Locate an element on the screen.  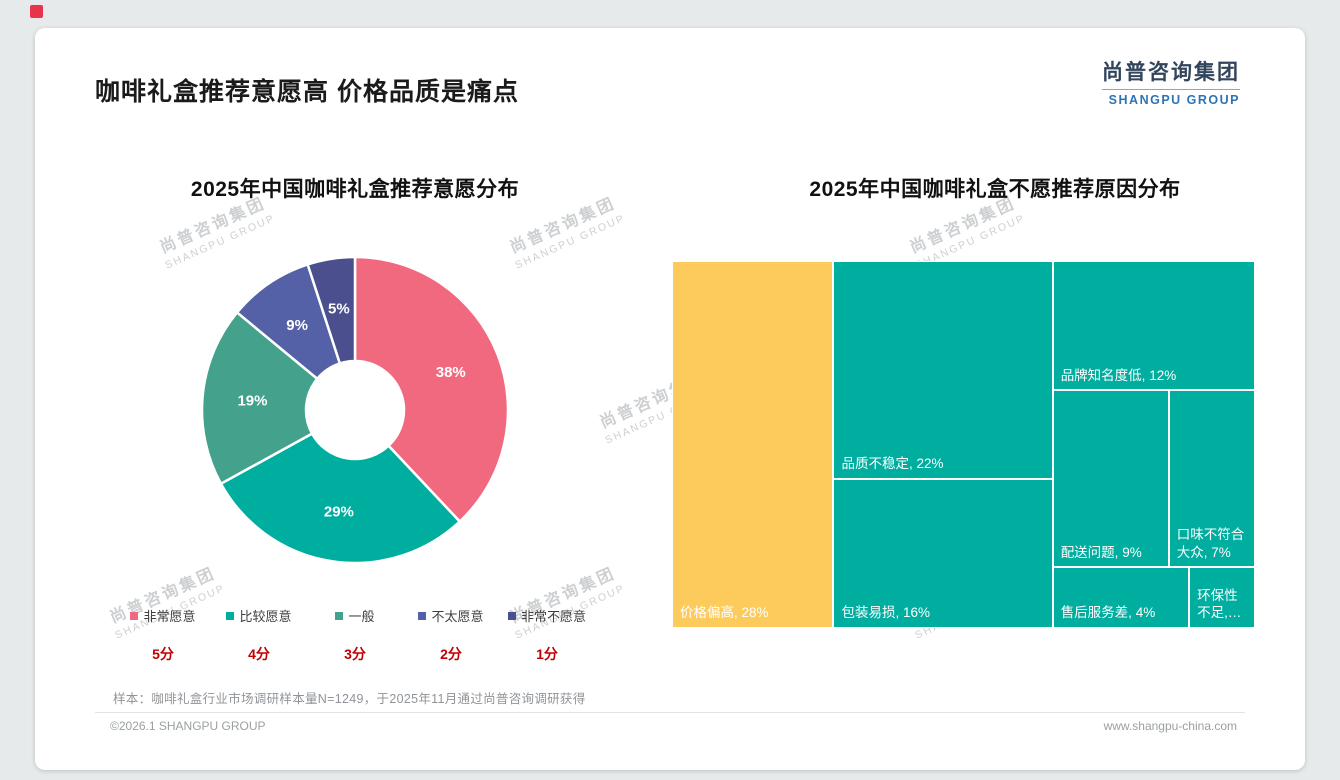
legend-label: 非常不愿意 is located at coordinates (553, 616).